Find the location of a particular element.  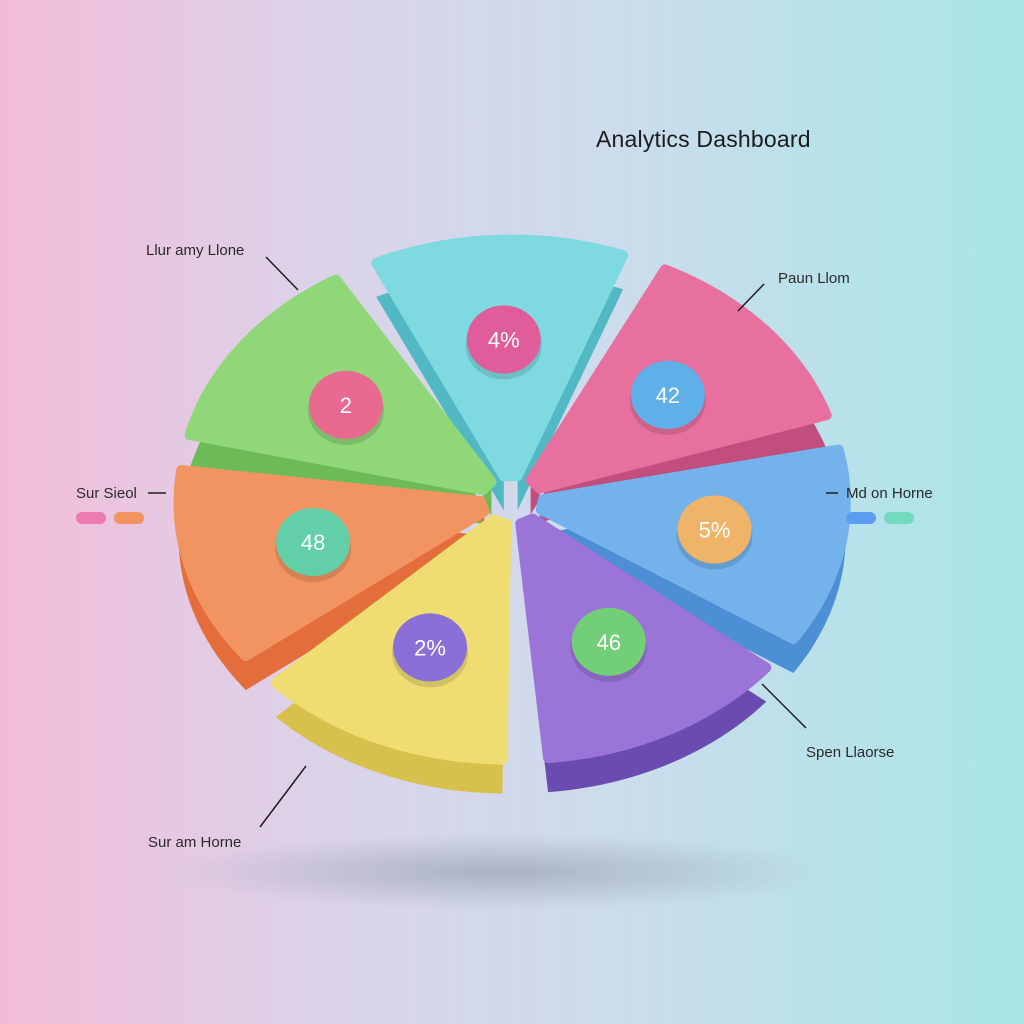

slice-badge-label: 2% is located at coordinates (430, 647).